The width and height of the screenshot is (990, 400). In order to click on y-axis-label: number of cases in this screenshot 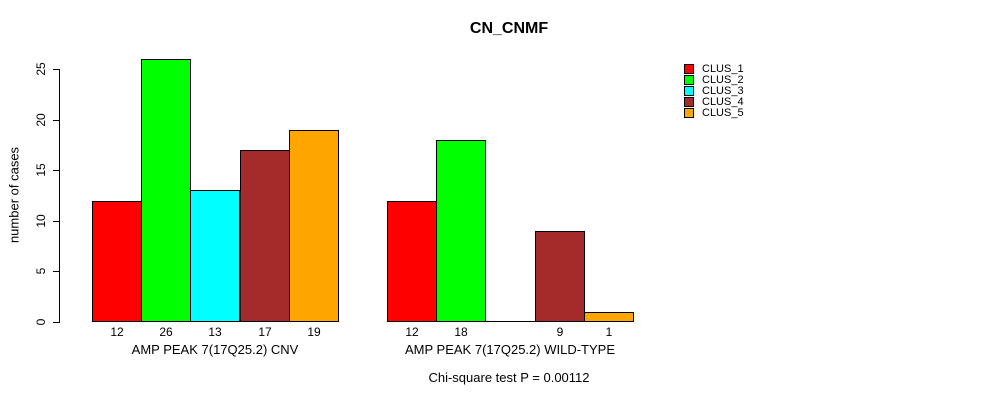, I will do `click(14, 195)`.